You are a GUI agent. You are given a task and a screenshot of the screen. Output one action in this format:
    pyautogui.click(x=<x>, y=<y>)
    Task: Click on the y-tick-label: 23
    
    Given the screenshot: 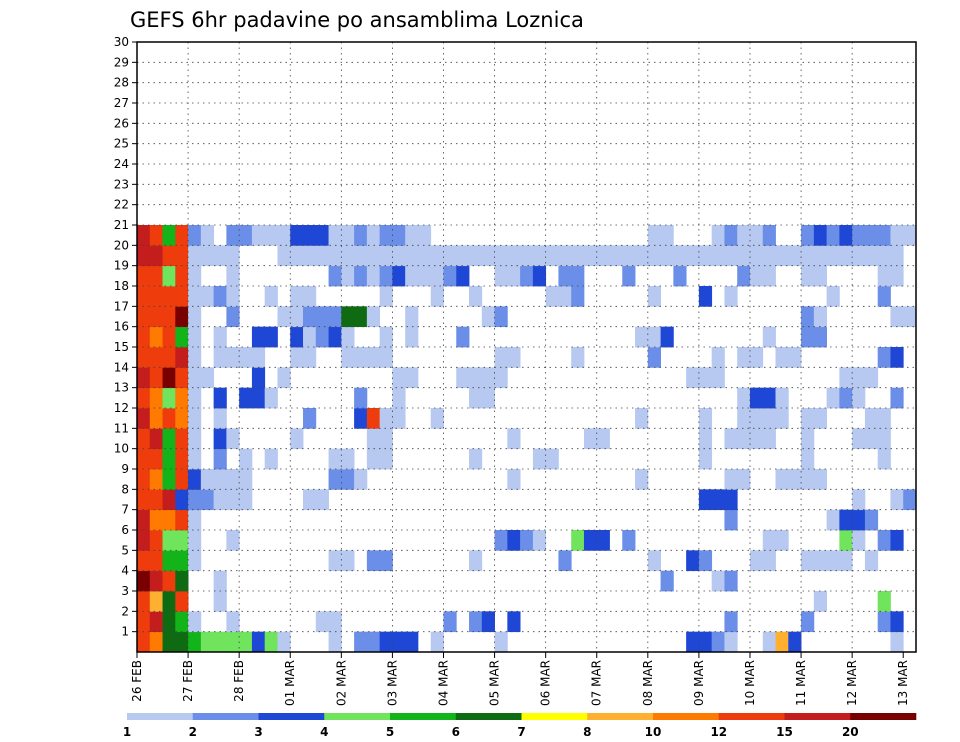 What is the action you would take?
    pyautogui.click(x=121, y=184)
    